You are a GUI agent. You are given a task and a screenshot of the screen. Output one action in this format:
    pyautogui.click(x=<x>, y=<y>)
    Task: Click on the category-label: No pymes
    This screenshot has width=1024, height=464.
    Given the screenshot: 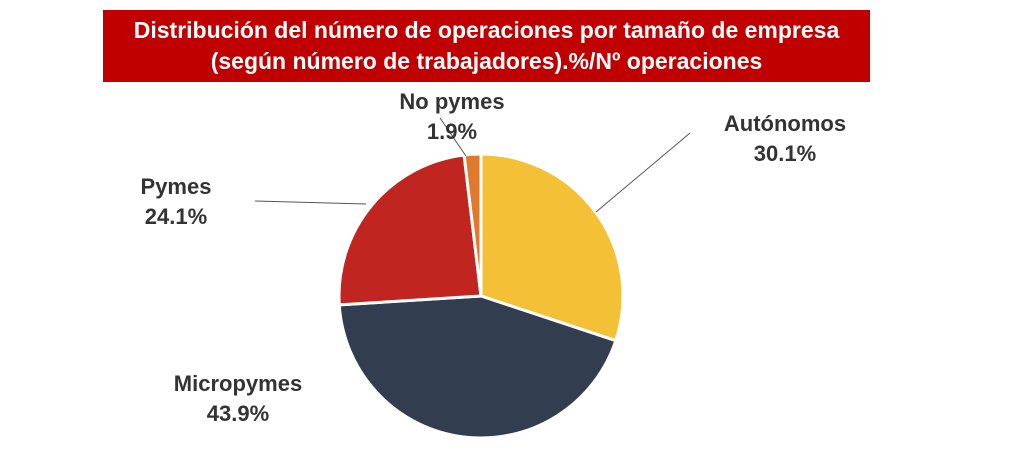 What is the action you would take?
    pyautogui.click(x=451, y=101)
    